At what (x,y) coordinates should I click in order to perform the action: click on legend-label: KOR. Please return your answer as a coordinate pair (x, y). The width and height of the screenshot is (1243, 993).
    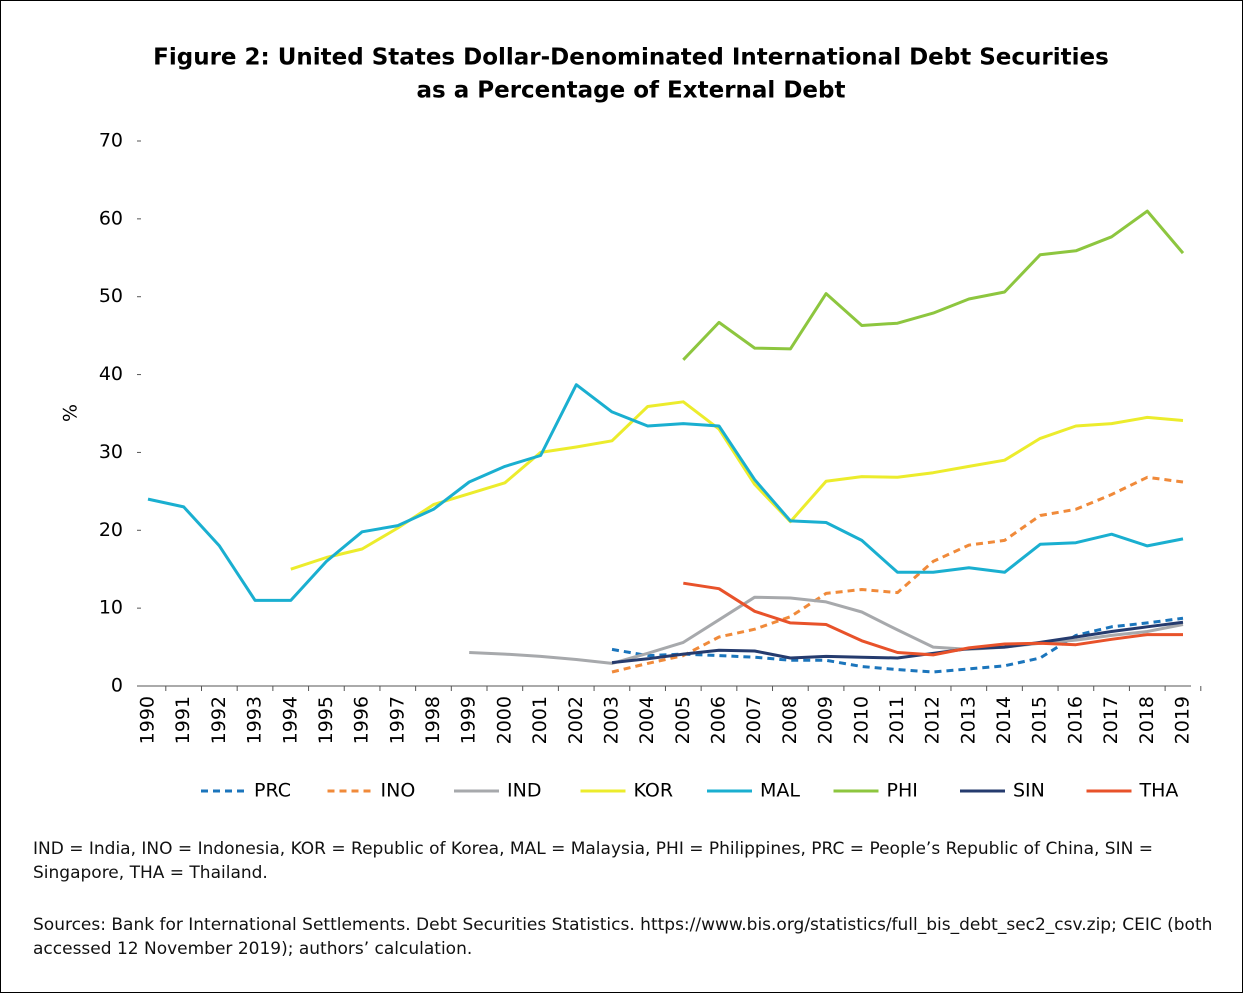
    Looking at the image, I should click on (654, 791).